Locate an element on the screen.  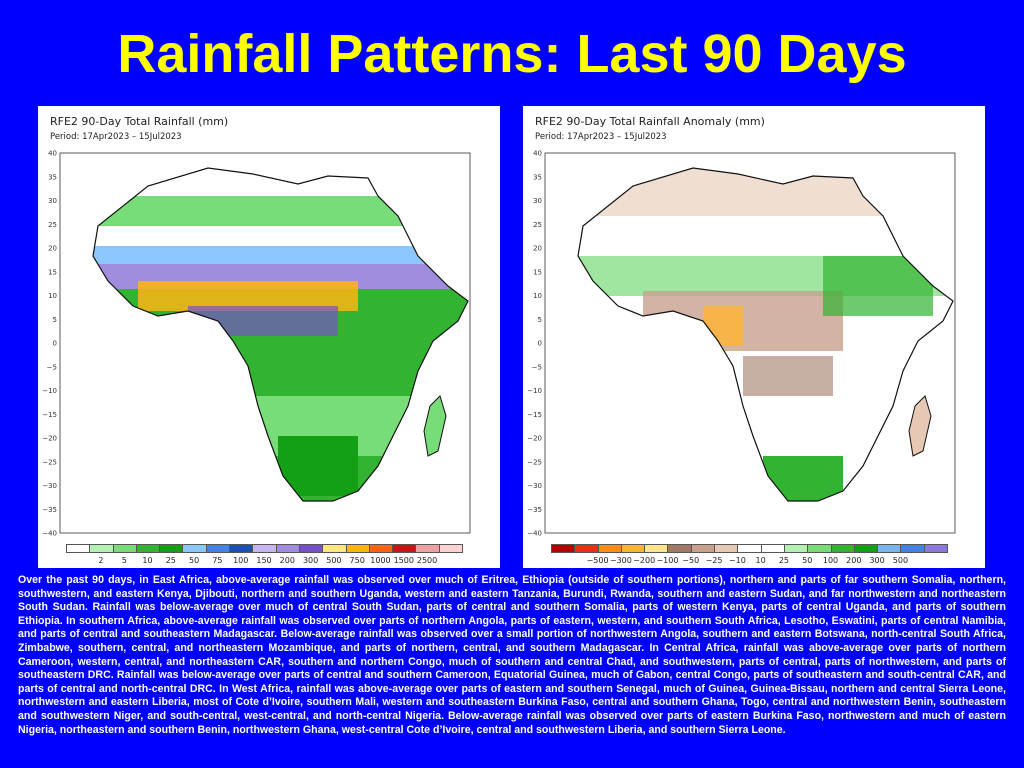
lat-tick-label-right: −10 is located at coordinates (534, 391).